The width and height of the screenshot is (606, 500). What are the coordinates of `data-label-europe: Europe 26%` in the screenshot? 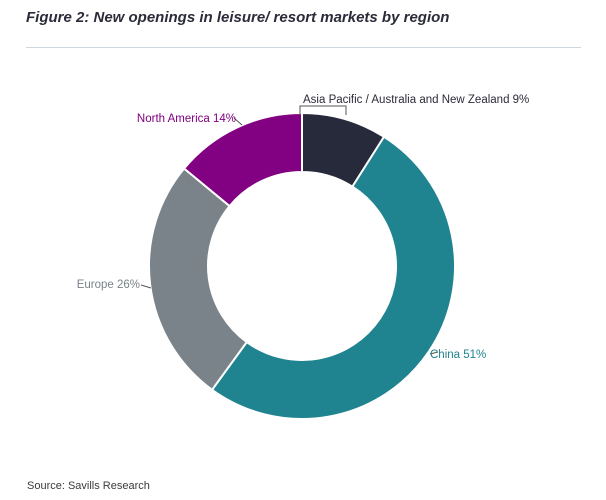 It's located at (108, 285).